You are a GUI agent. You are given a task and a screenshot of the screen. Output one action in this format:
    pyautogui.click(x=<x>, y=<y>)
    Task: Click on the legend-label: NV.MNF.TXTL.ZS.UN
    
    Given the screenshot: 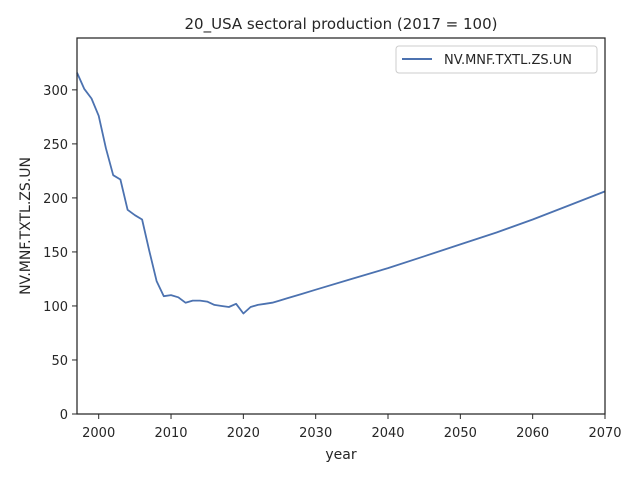 What is the action you would take?
    pyautogui.click(x=508, y=60)
    